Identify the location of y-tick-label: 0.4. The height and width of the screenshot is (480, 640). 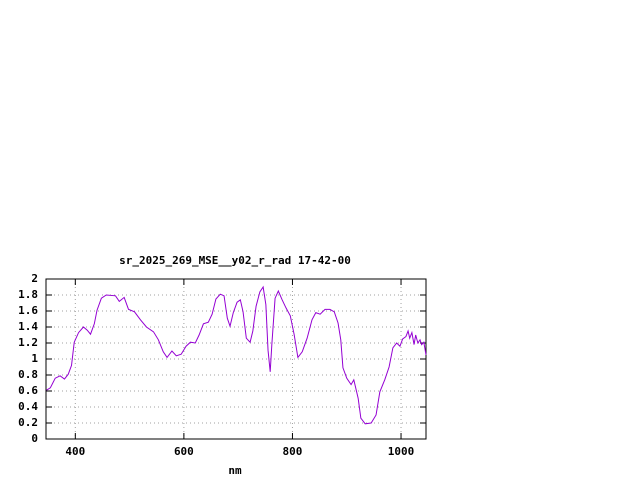
(28, 406).